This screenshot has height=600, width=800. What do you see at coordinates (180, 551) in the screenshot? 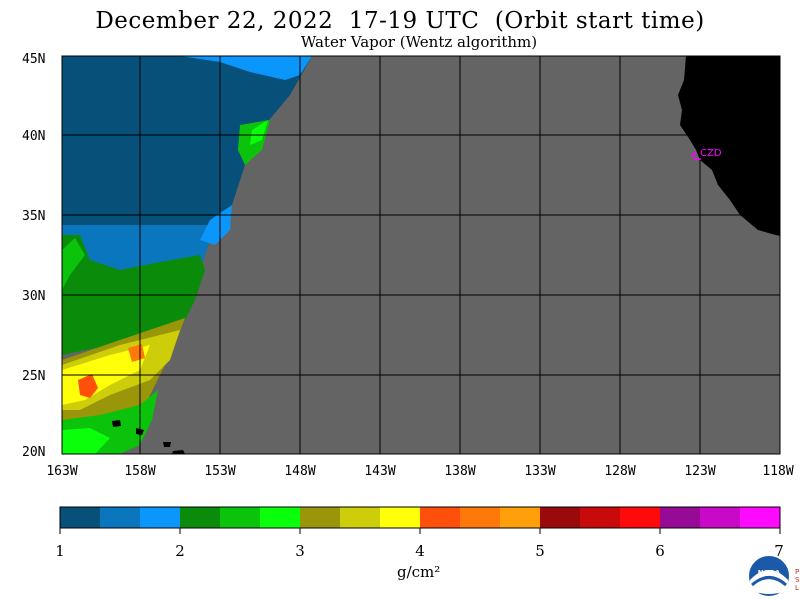
I see `colorbar-tick-label: 2` at bounding box center [180, 551].